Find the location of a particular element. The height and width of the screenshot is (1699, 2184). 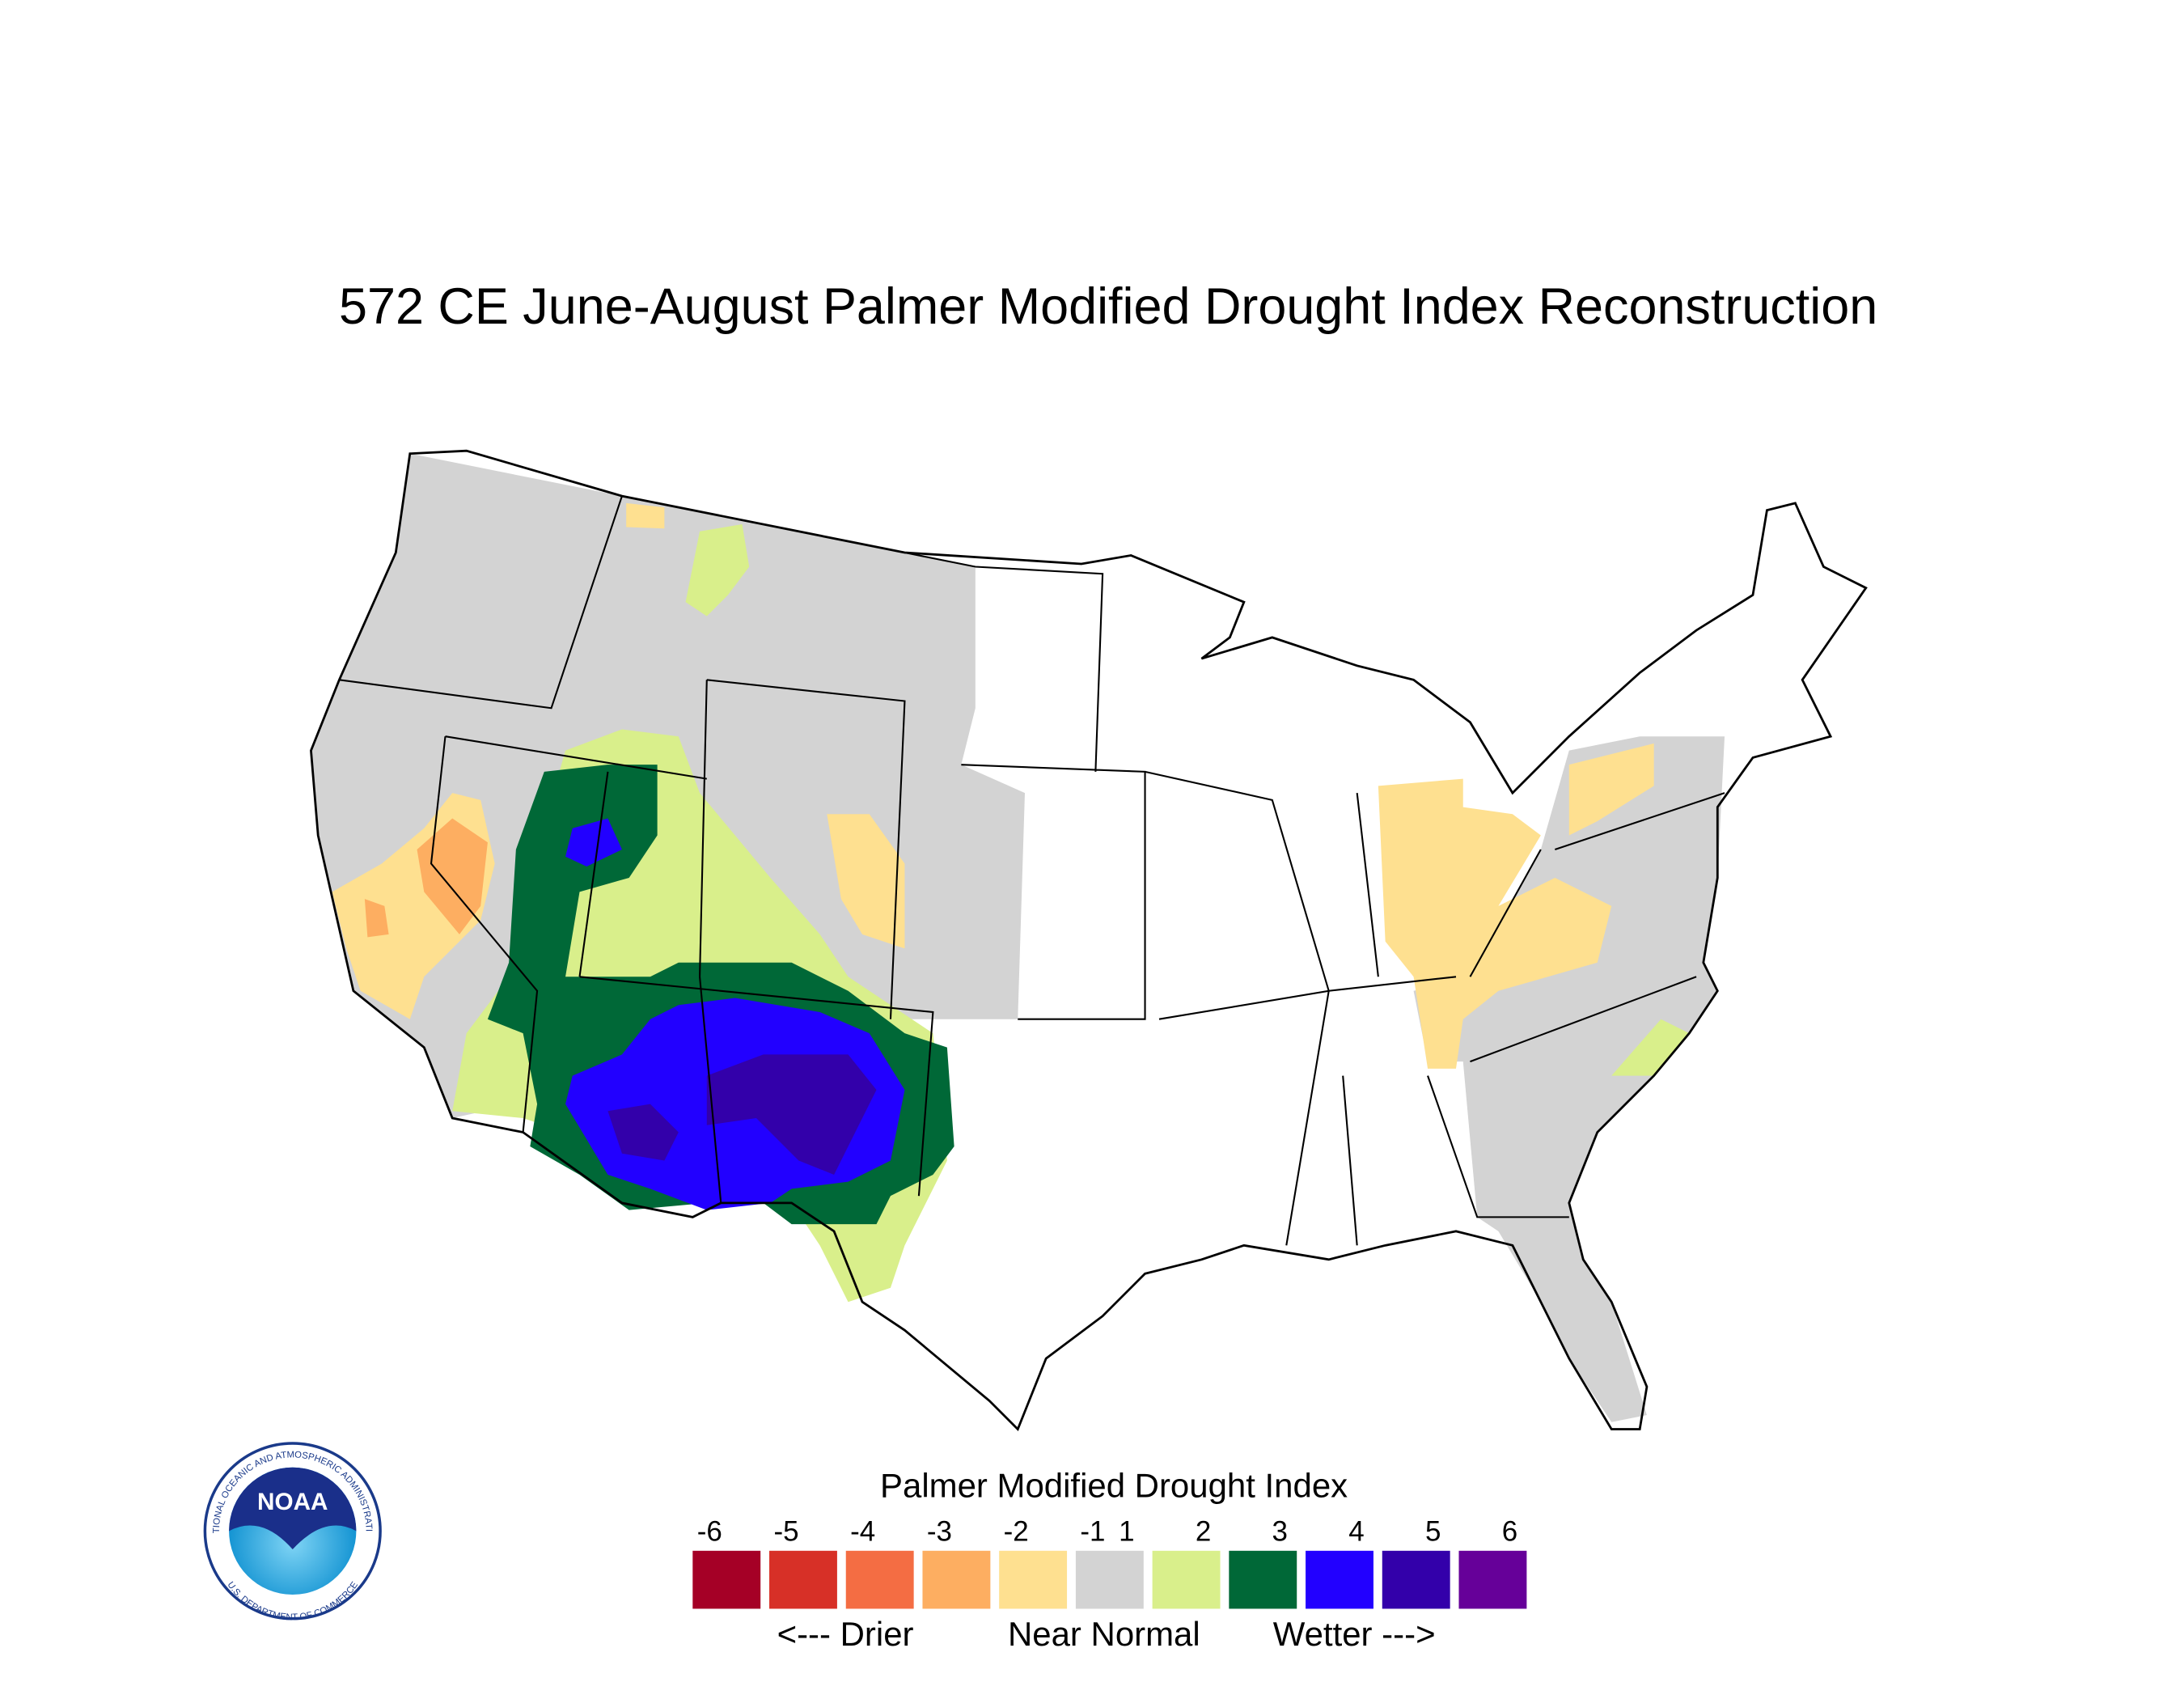

logo-top is located at coordinates (293, 1508).